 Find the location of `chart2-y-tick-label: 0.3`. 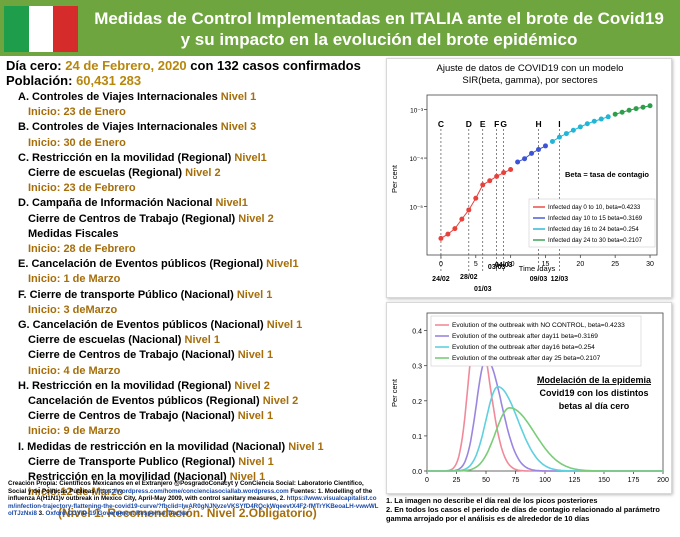

chart2-y-tick-label: 0.3 is located at coordinates (417, 367).